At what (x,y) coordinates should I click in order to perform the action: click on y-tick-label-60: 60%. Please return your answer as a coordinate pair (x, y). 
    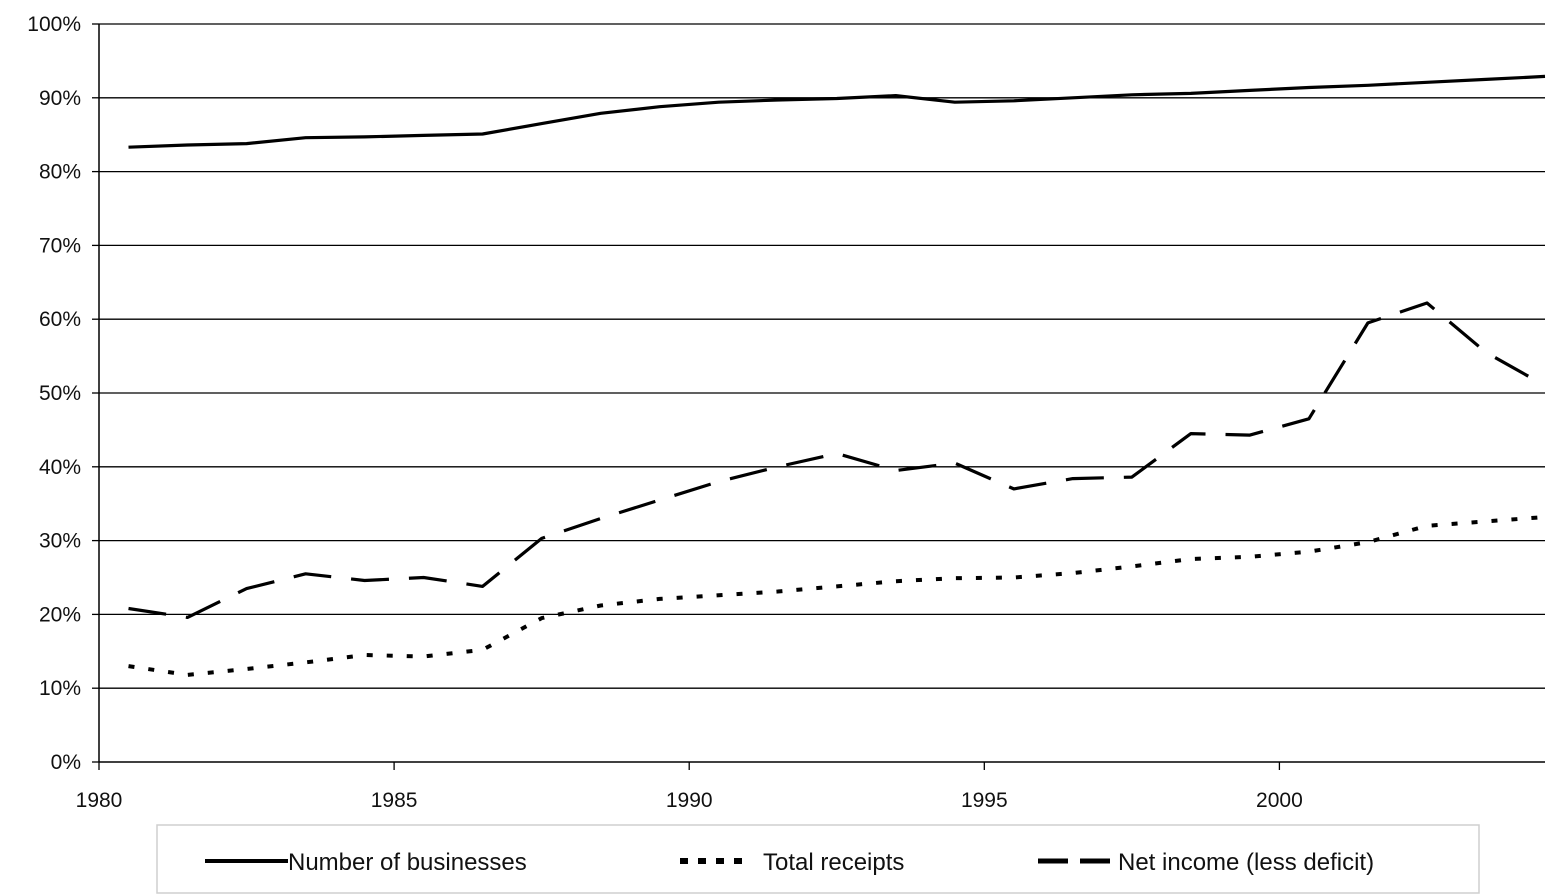
    Looking at the image, I should click on (60, 319).